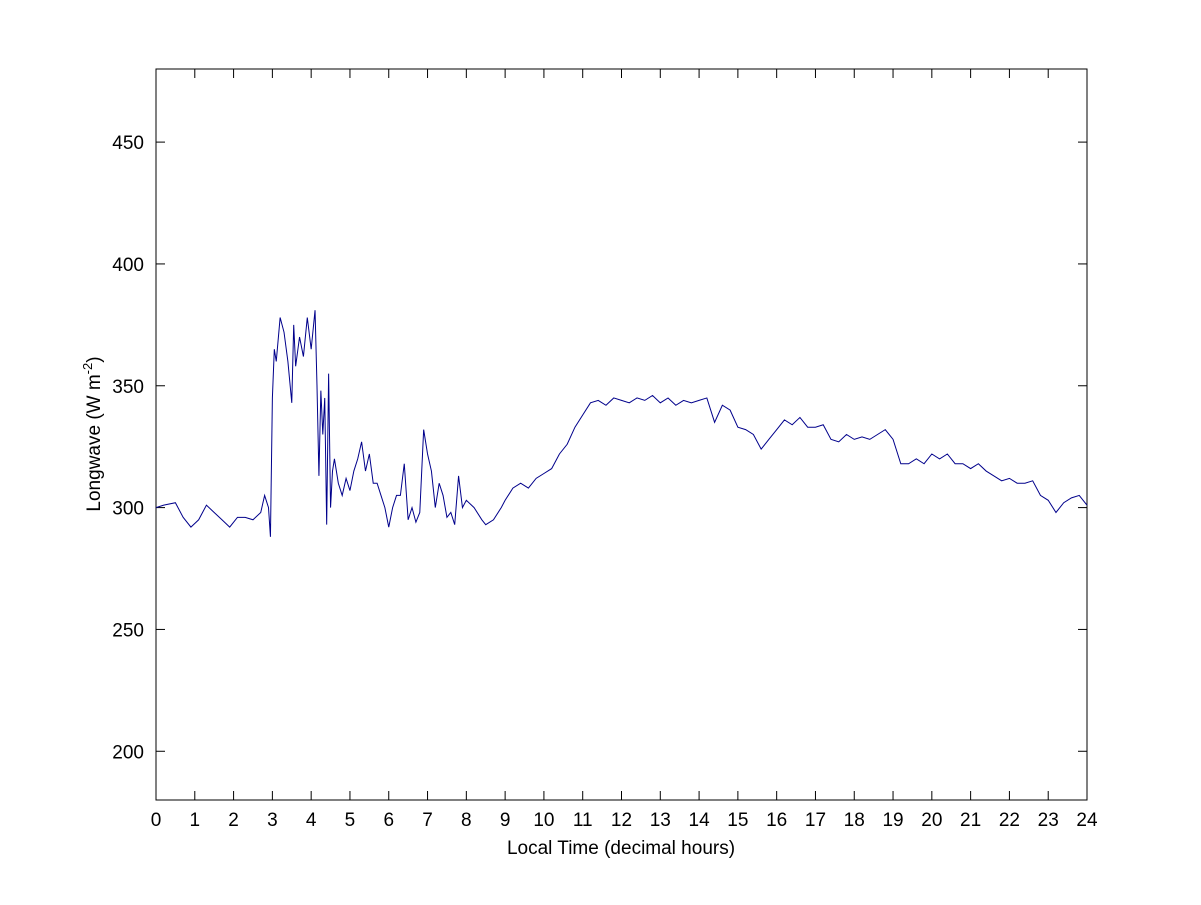  I want to click on x-tick-label: 0, so click(156, 820).